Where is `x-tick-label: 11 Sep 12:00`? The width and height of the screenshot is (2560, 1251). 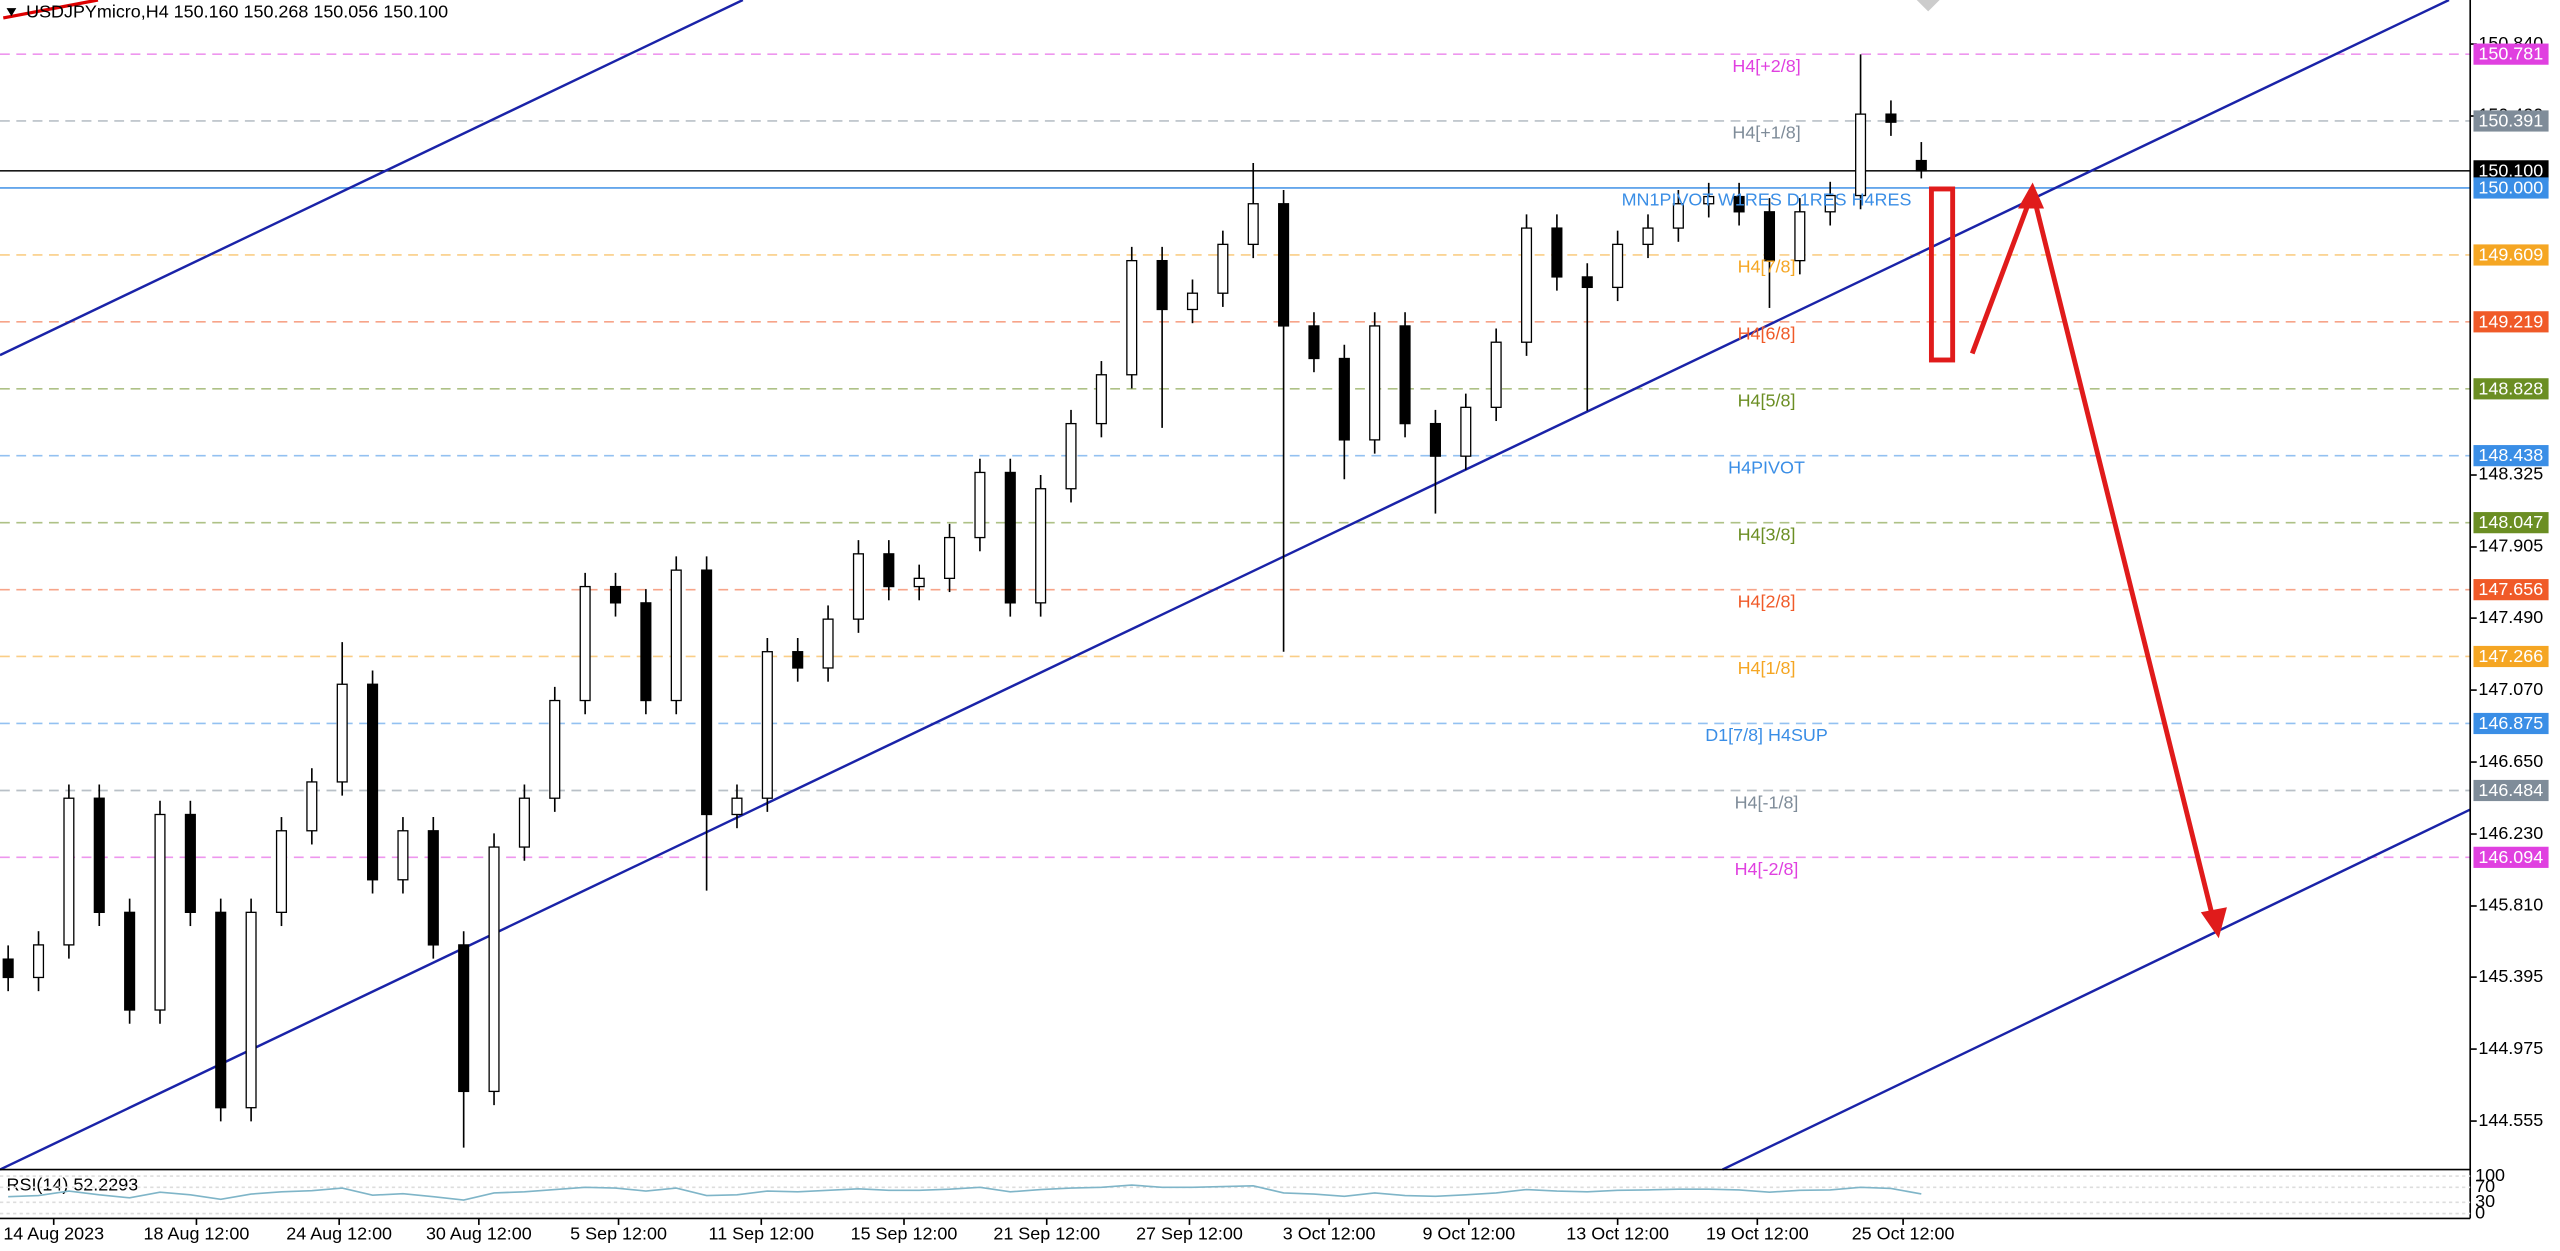
x-tick-label: 11 Sep 12:00 is located at coordinates (761, 1233).